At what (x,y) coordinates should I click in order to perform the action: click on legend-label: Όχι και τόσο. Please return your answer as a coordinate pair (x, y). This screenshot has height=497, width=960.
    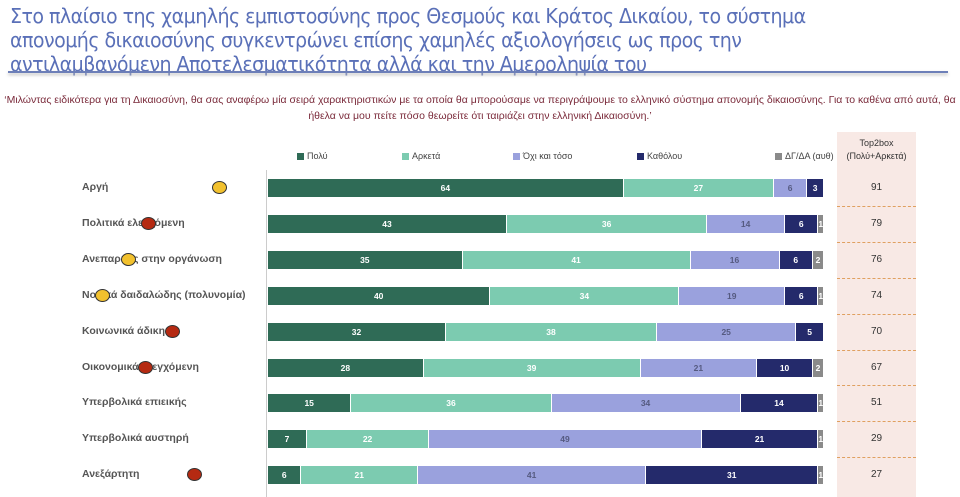
    Looking at the image, I should click on (548, 156).